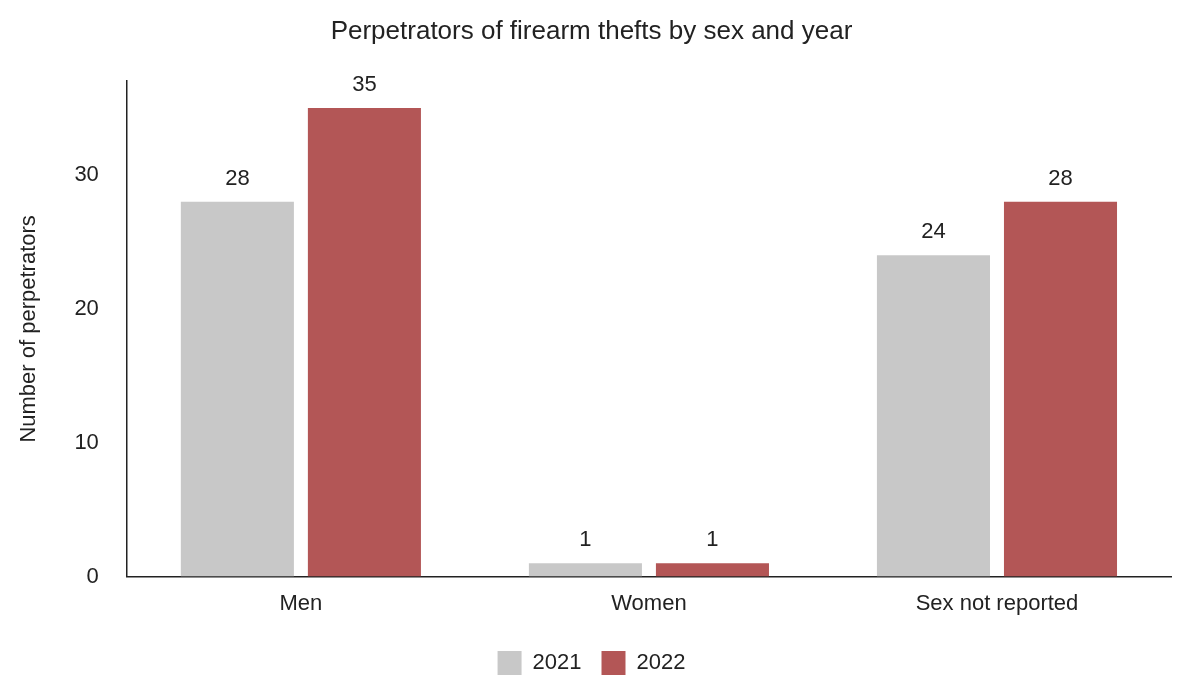 This screenshot has height=693, width=1195. I want to click on data-label: 24, so click(933, 231).